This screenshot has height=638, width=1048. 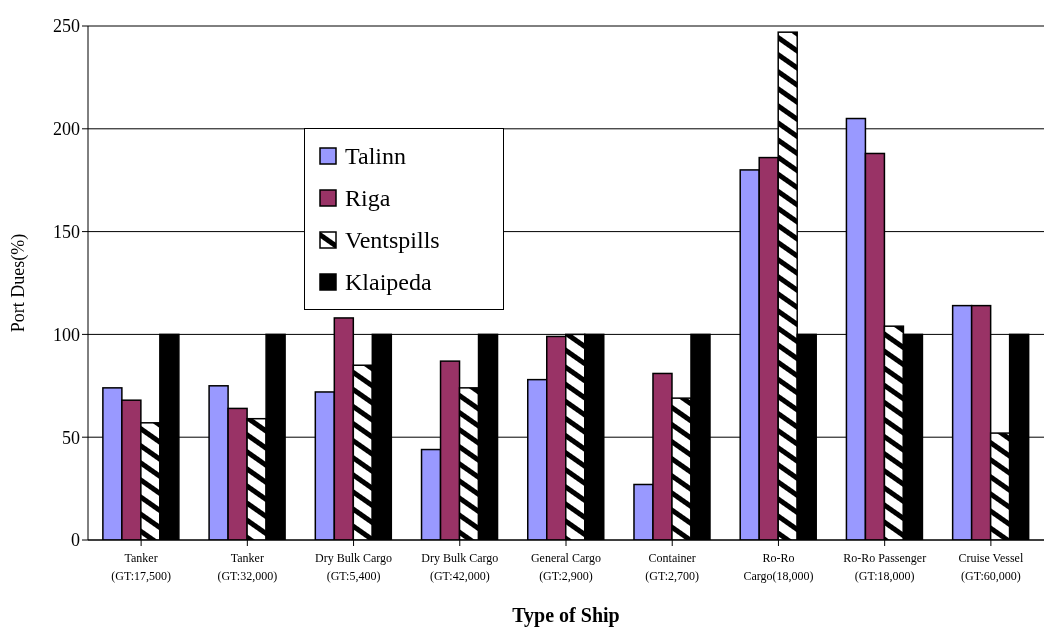 What do you see at coordinates (991, 567) in the screenshot?
I see `x-tick-label: Cruise Vessel (GT:60,000)` at bounding box center [991, 567].